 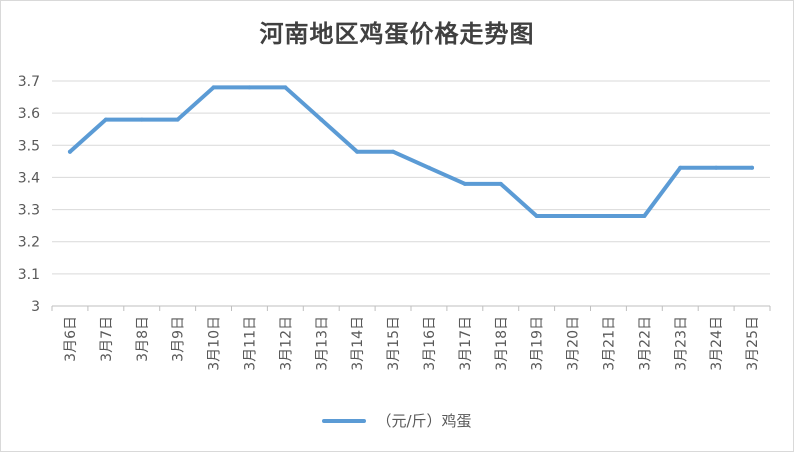 I want to click on x-tick-label: 3月20日, so click(x=574, y=343).